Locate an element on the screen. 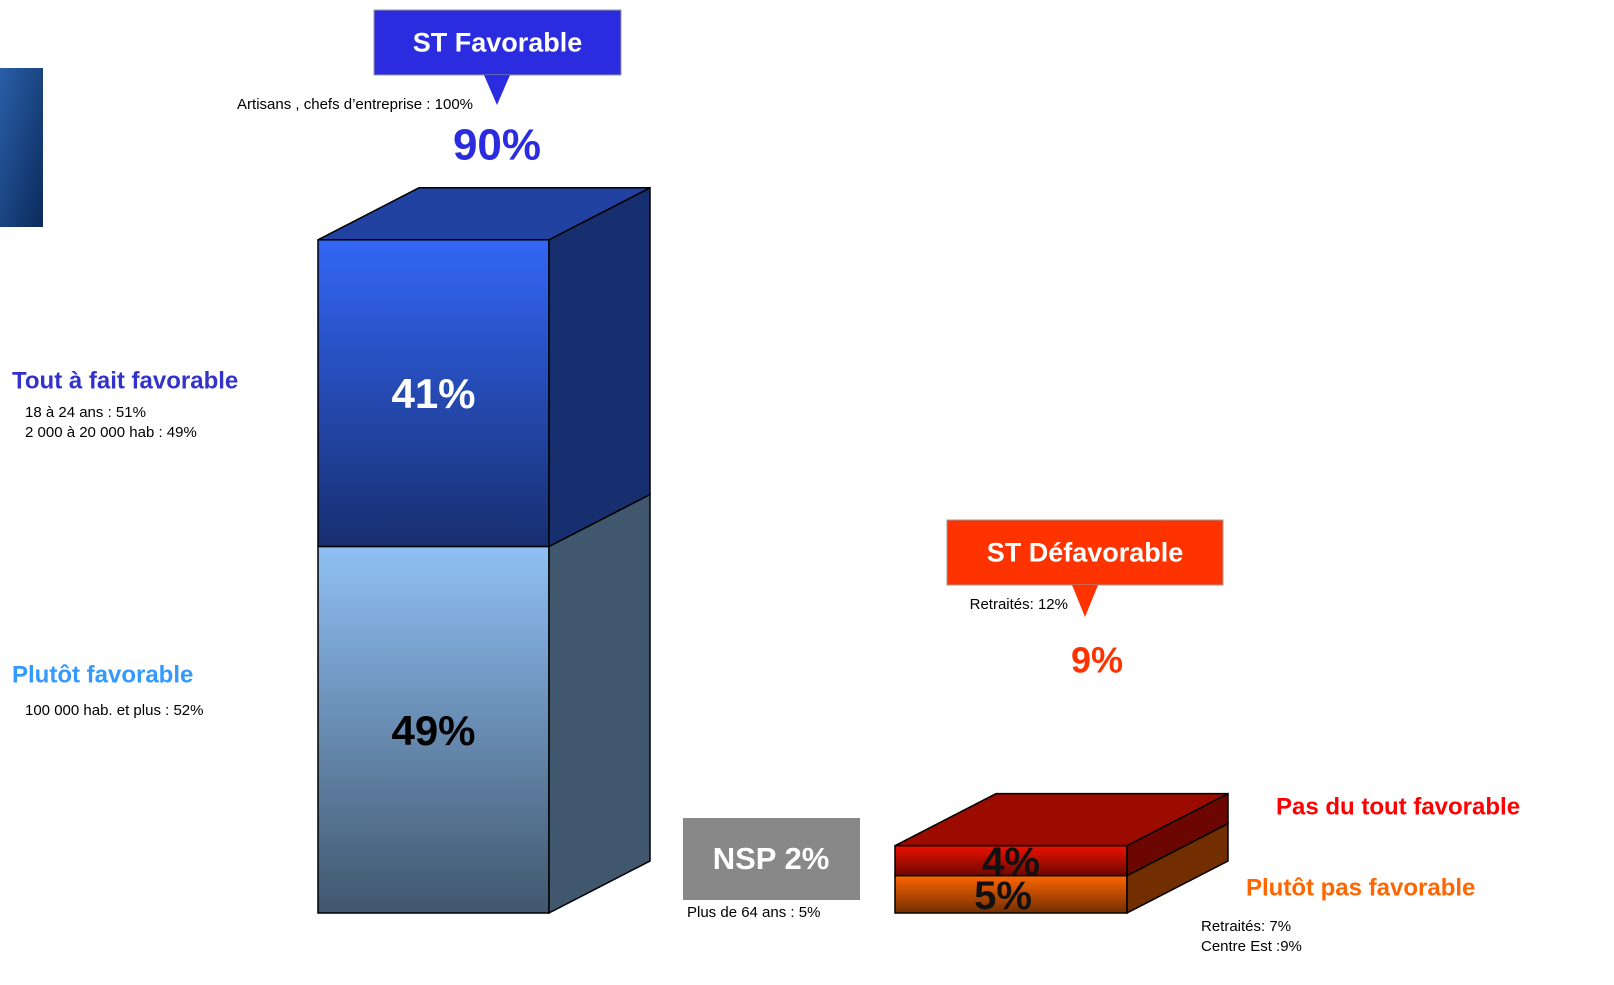 The height and width of the screenshot is (985, 1614). nsp-note: Plus de 64 ans : 5% is located at coordinates (753, 912).